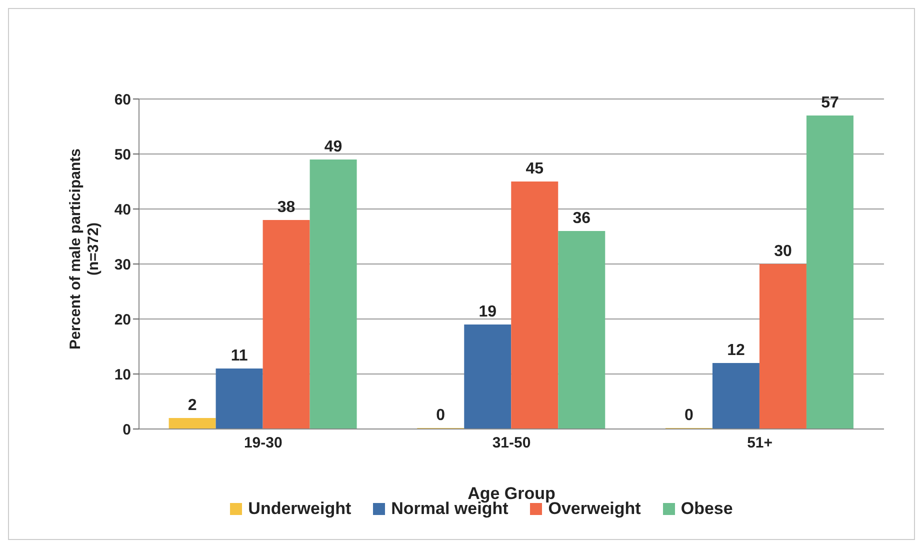 This screenshot has width=923, height=549. I want to click on y-axis-title: Percent of male participants (n=372), so click(84, 249).